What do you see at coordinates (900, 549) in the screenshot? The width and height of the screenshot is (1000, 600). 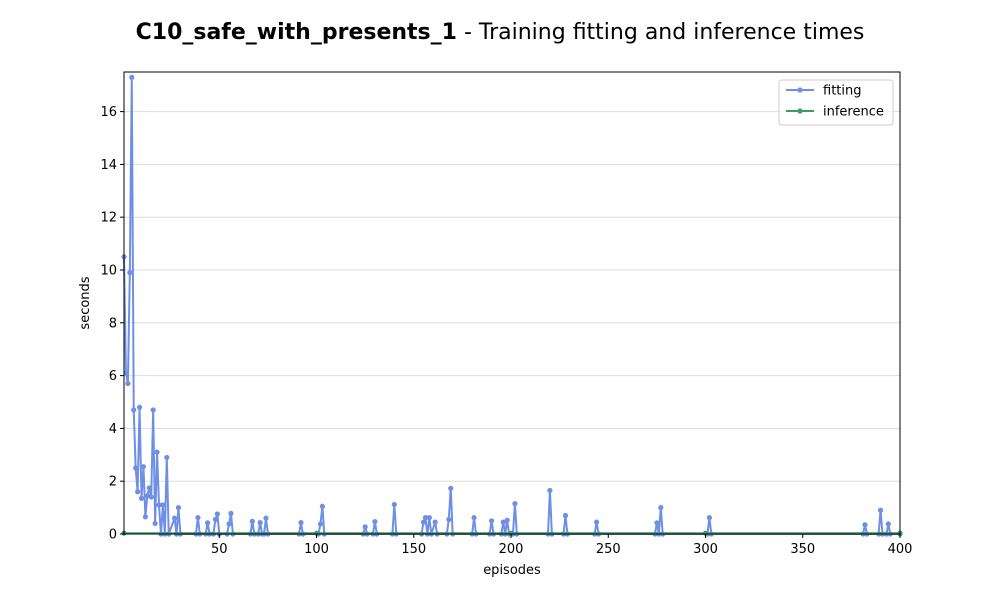 I see `x-tick-label: 400` at bounding box center [900, 549].